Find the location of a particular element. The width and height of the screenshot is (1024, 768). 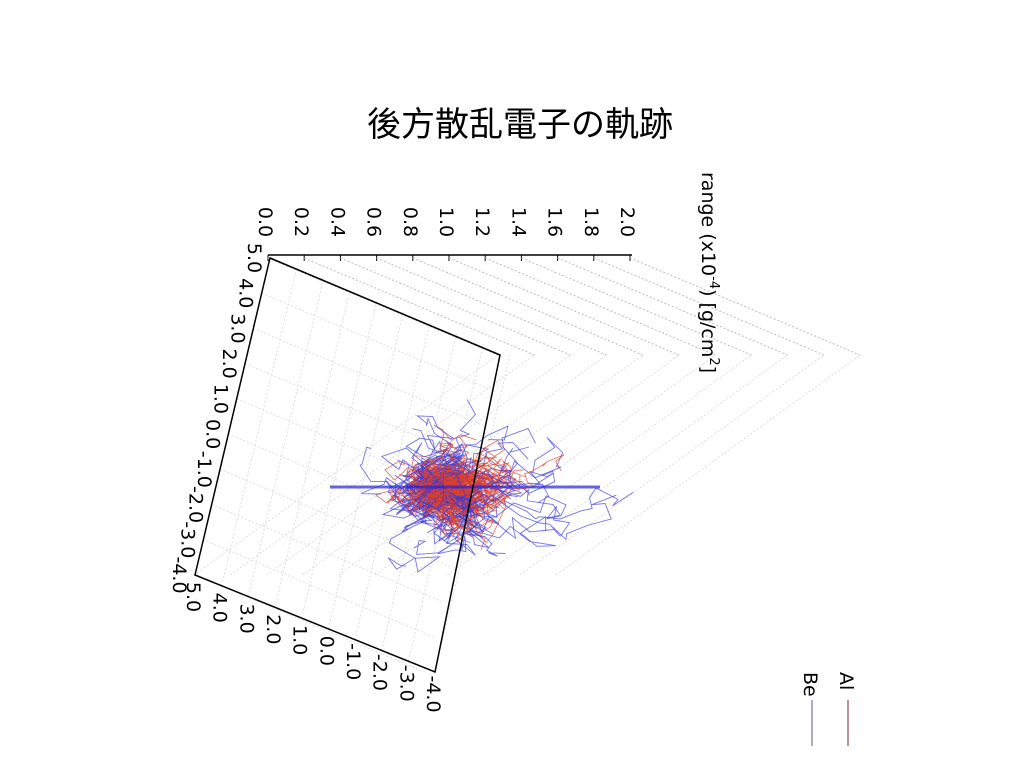

range-tick-label: 1.4 is located at coordinates (518, 222).